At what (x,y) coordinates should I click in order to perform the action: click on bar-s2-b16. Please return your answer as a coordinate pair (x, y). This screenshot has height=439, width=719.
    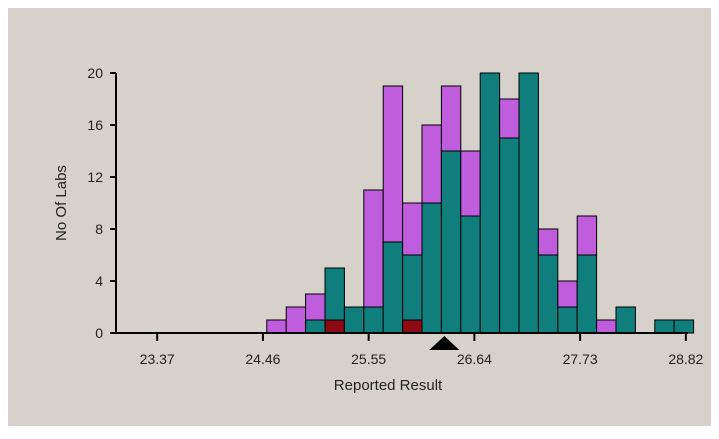
    Looking at the image, I should click on (451, 118).